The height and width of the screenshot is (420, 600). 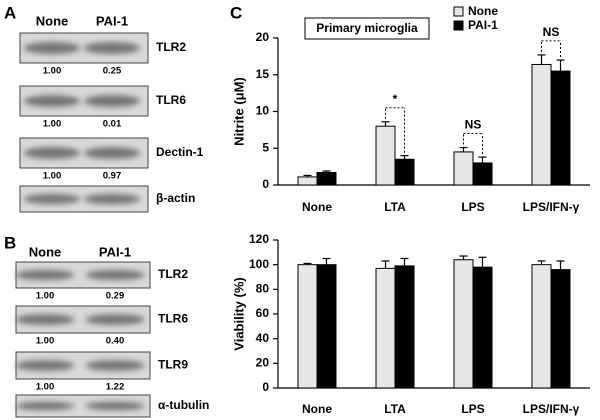 I want to click on y-tick-label: 60, so click(x=263, y=313).